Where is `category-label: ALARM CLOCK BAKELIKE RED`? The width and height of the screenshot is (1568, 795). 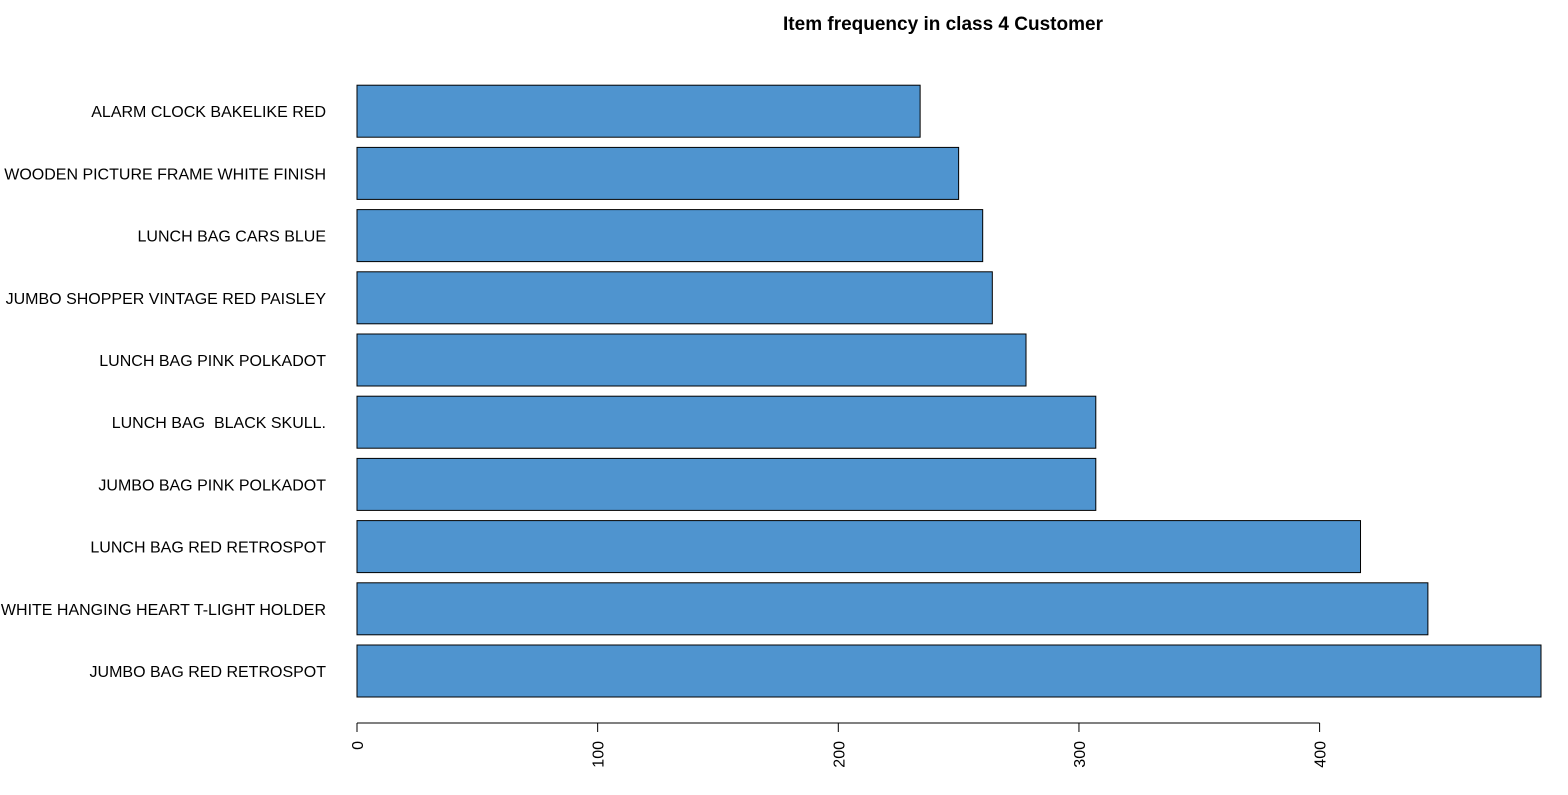
category-label: ALARM CLOCK BAKELIKE RED is located at coordinates (208, 112).